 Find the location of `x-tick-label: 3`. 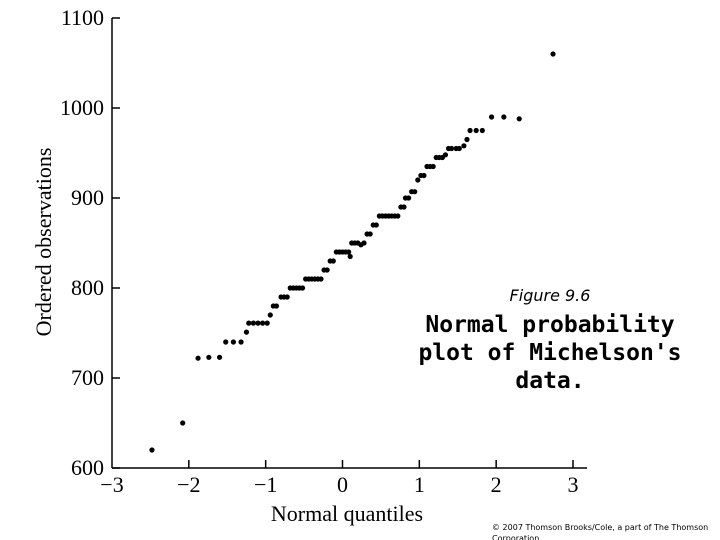

x-tick-label: 3 is located at coordinates (573, 484).